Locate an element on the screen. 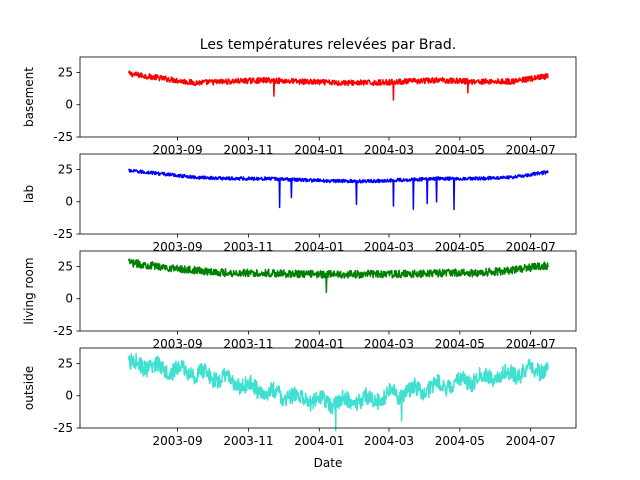 The image size is (640, 480). chart-title: Les températures relevées par Brad. is located at coordinates (328, 45).